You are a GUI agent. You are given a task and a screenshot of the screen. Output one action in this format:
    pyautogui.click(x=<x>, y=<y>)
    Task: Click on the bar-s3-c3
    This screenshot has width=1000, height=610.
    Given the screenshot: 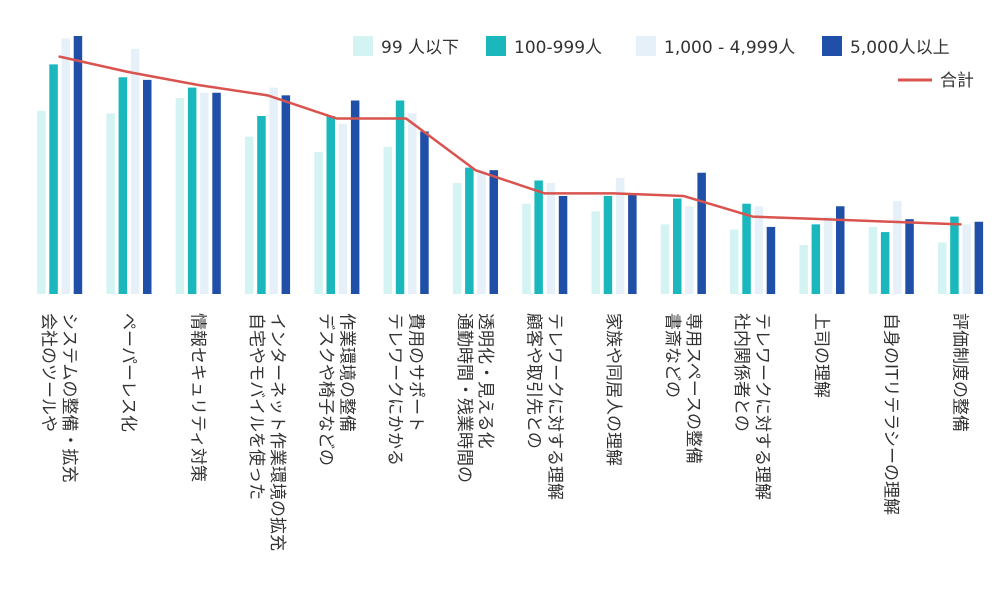 What is the action you would take?
    pyautogui.click(x=204, y=193)
    